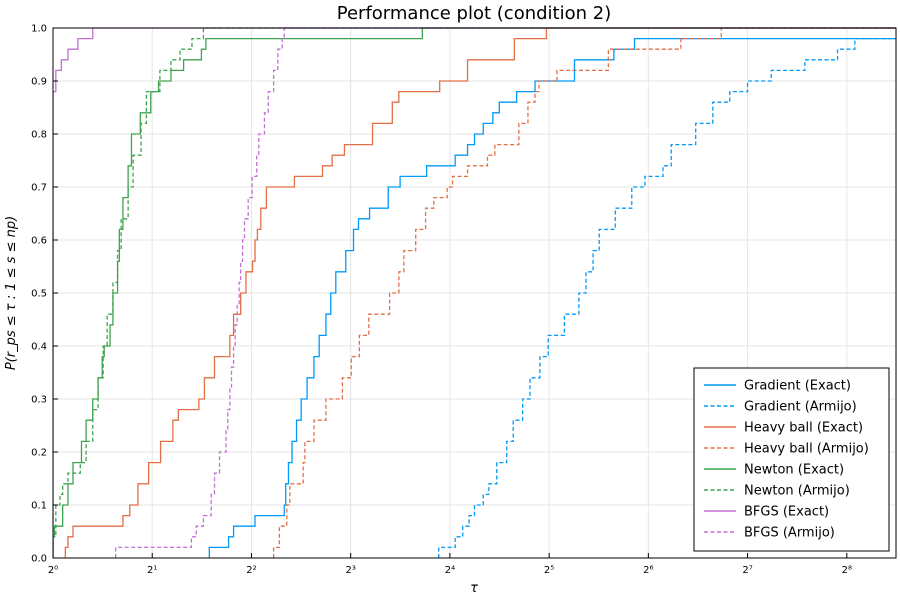 The height and width of the screenshot is (600, 900). What do you see at coordinates (797, 491) in the screenshot?
I see `legend-entry: Newton (Armijo)` at bounding box center [797, 491].